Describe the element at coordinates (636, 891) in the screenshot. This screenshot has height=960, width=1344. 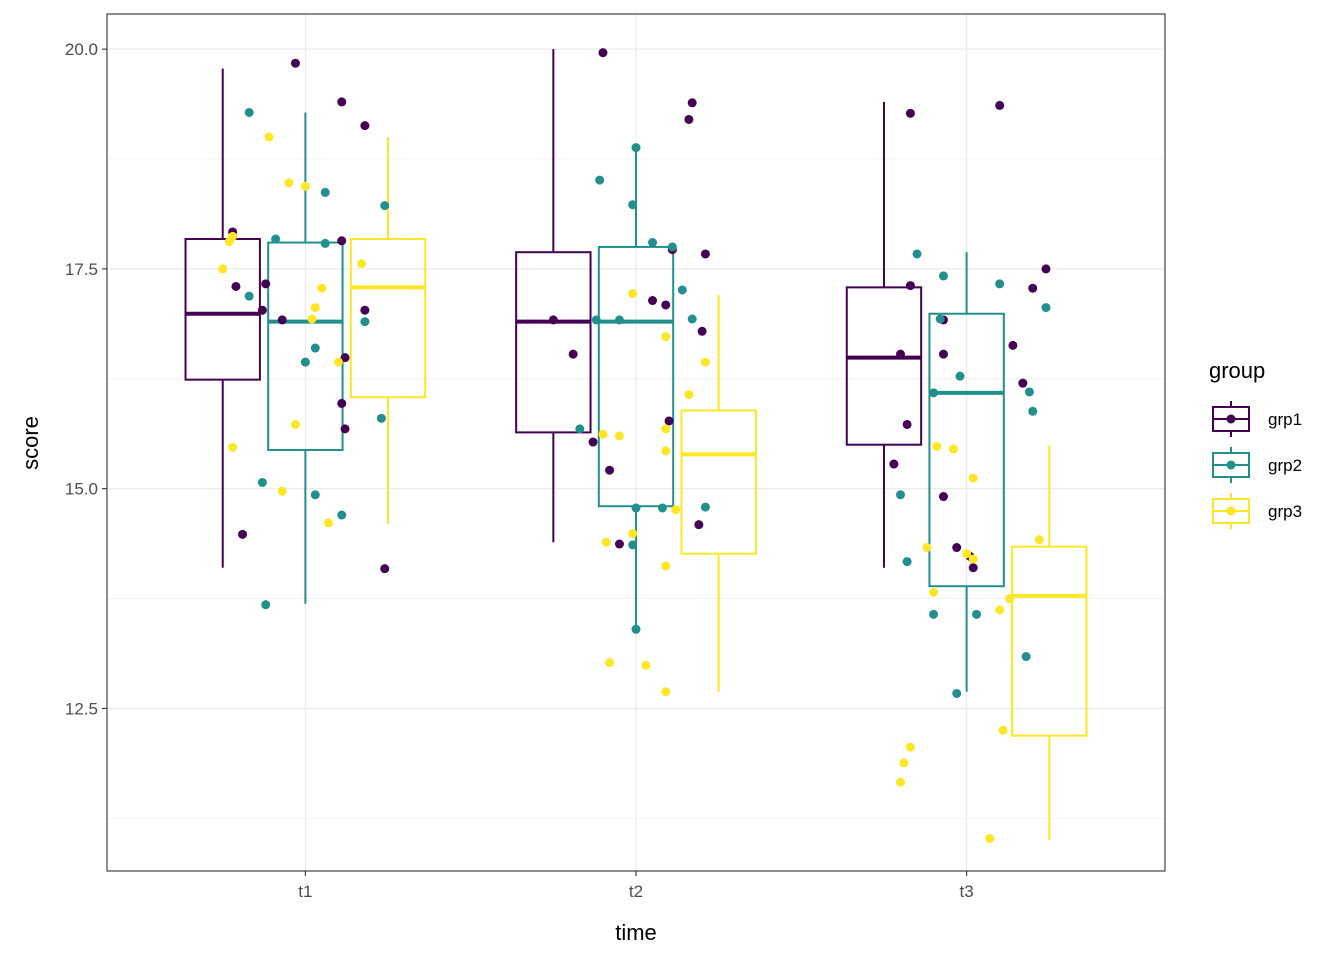
I see `x-tick-label: t2` at that location.